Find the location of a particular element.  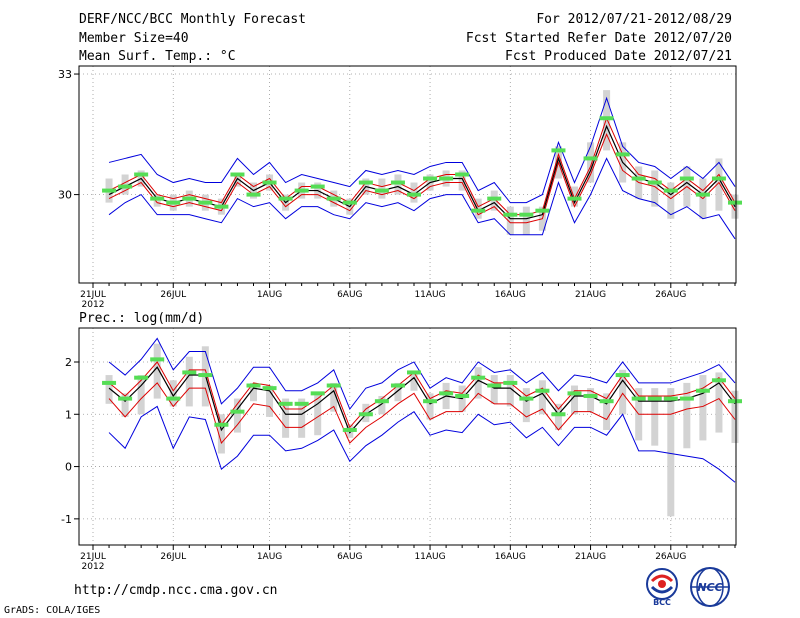

bcc-logo: BCC is located at coordinates (662, 587).